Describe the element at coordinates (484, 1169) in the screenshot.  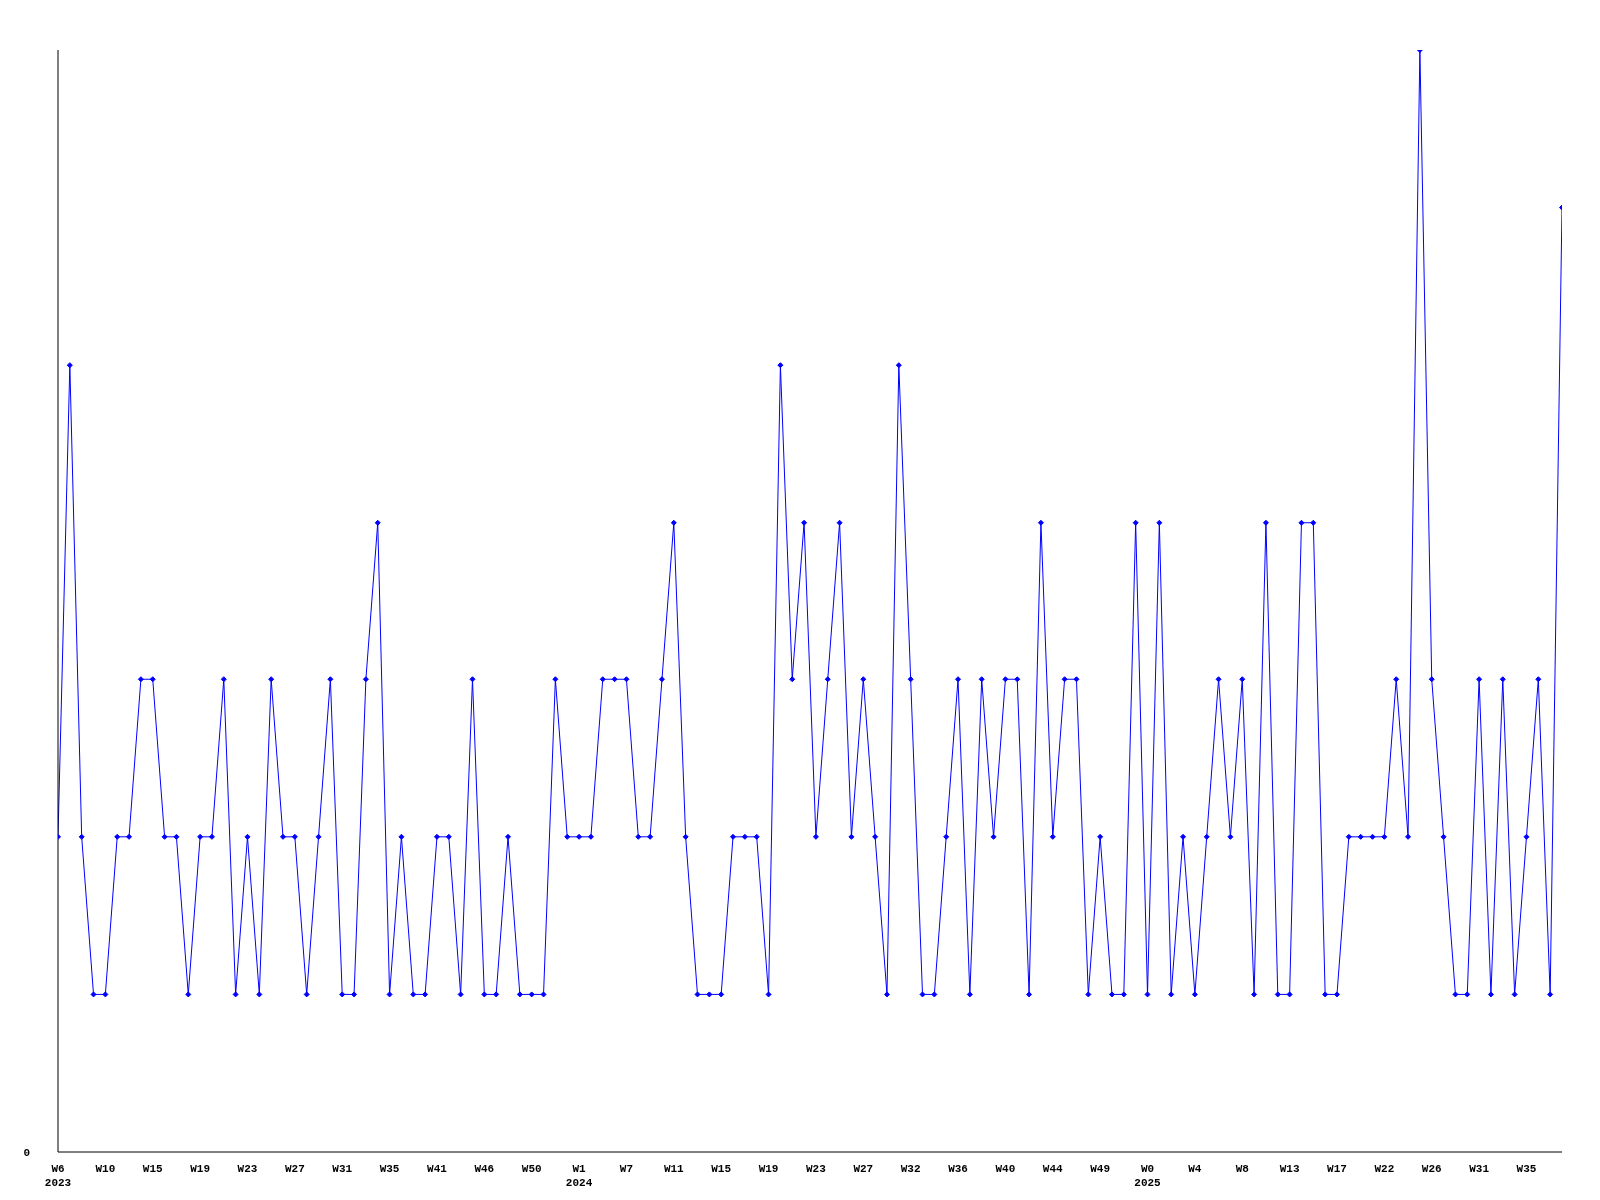
I see `x-tick-label: W46` at that location.